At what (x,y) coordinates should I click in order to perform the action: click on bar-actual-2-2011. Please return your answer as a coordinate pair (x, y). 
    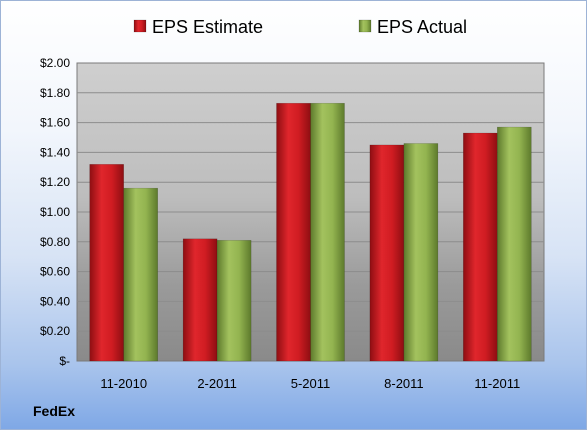
    Looking at the image, I should click on (234, 301).